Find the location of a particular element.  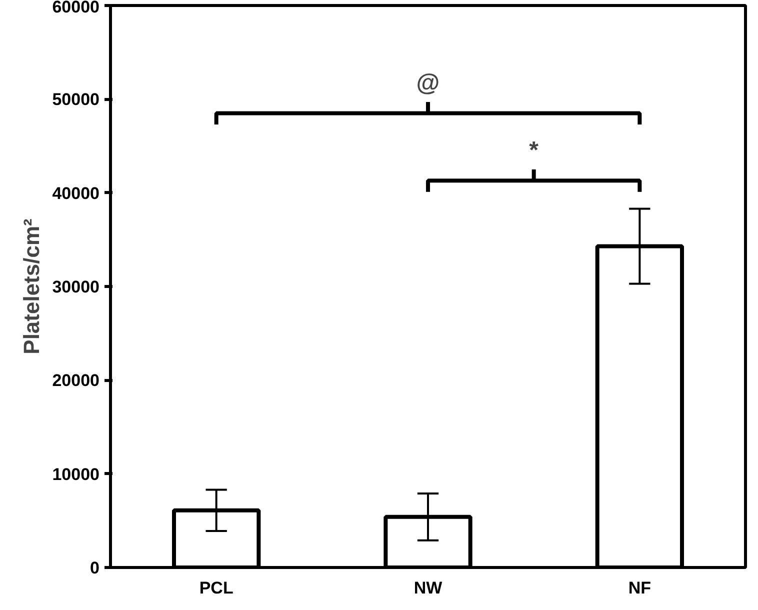

y-axis-title: Platelets/cm² is located at coordinates (31, 286).